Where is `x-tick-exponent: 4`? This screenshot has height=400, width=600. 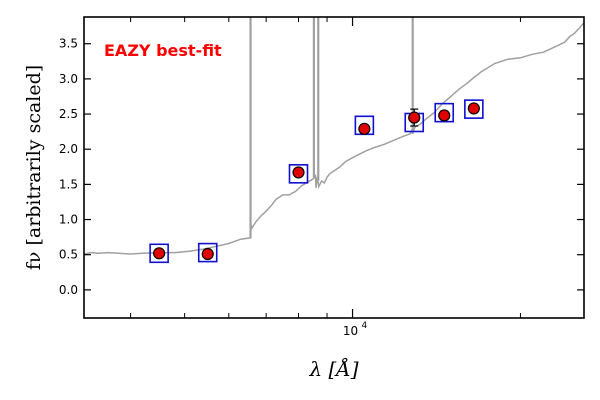 x-tick-exponent: 4 is located at coordinates (365, 326).